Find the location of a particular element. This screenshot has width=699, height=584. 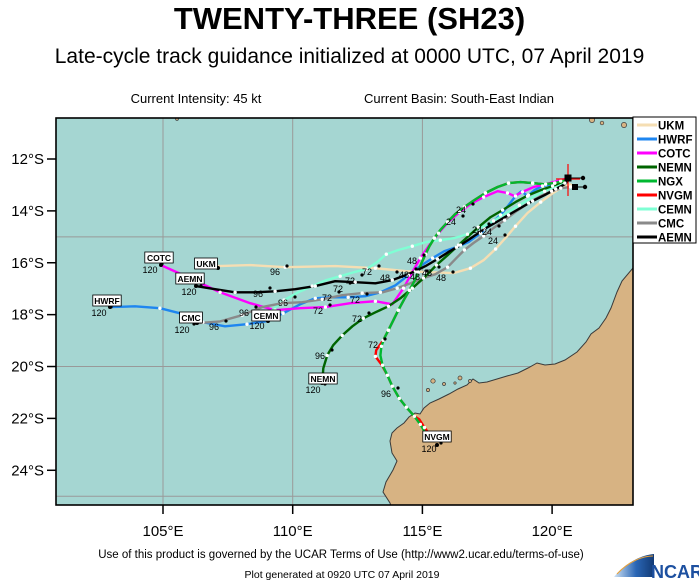

x-tick-label: 110°E is located at coordinates (293, 531).